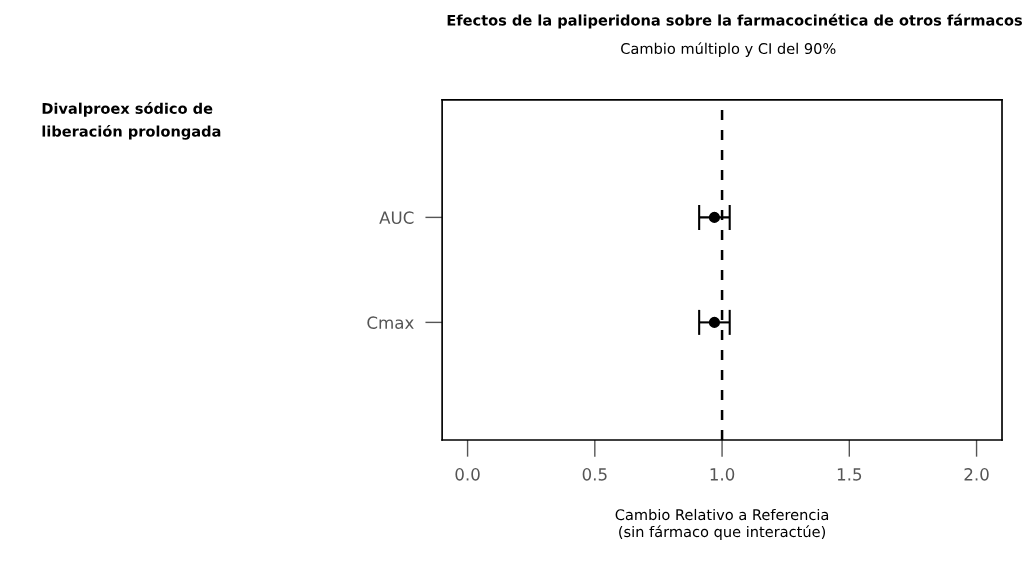 The height and width of the screenshot is (567, 1033). Describe the element at coordinates (594, 474) in the screenshot. I see `x-tick-label: 0.5` at that location.